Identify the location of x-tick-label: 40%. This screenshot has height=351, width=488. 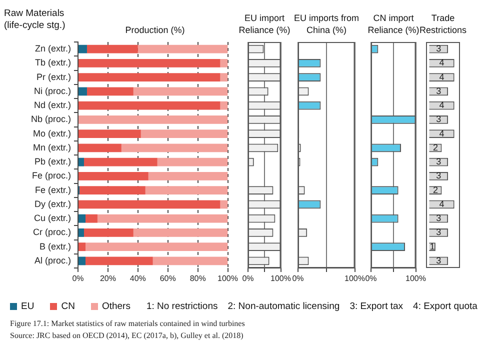
(138, 279).